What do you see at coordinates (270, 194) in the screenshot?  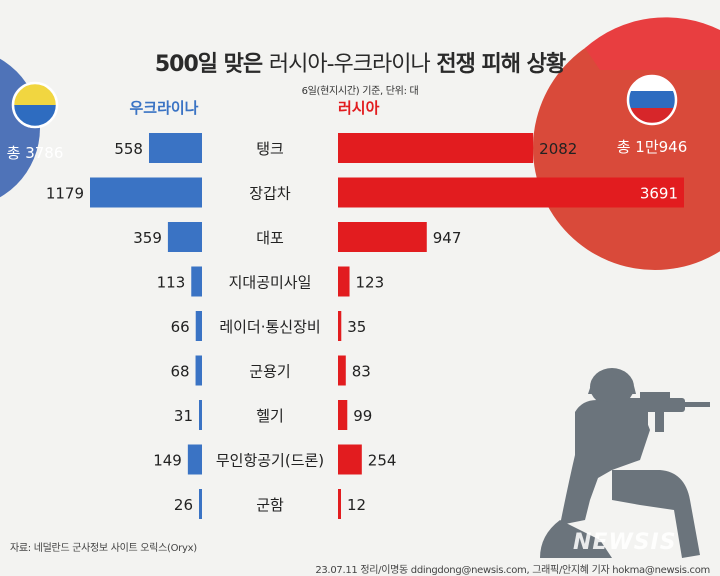 I see `category-label-1: 장갑차` at bounding box center [270, 194].